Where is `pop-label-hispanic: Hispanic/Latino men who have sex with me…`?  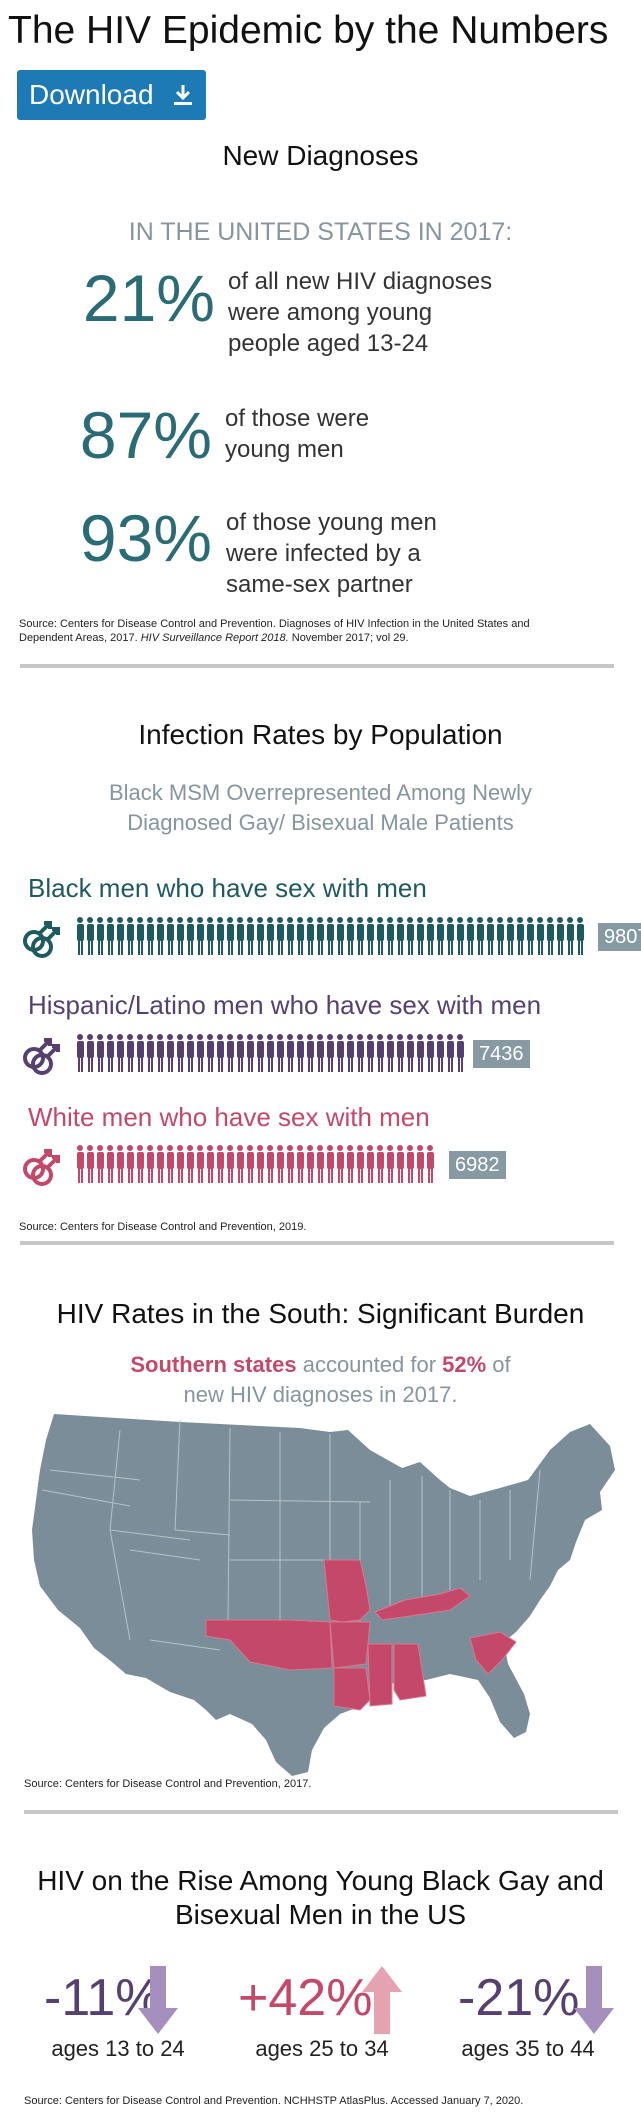
pop-label-hispanic: Hispanic/Latino men who have sex with me… is located at coordinates (285, 1005).